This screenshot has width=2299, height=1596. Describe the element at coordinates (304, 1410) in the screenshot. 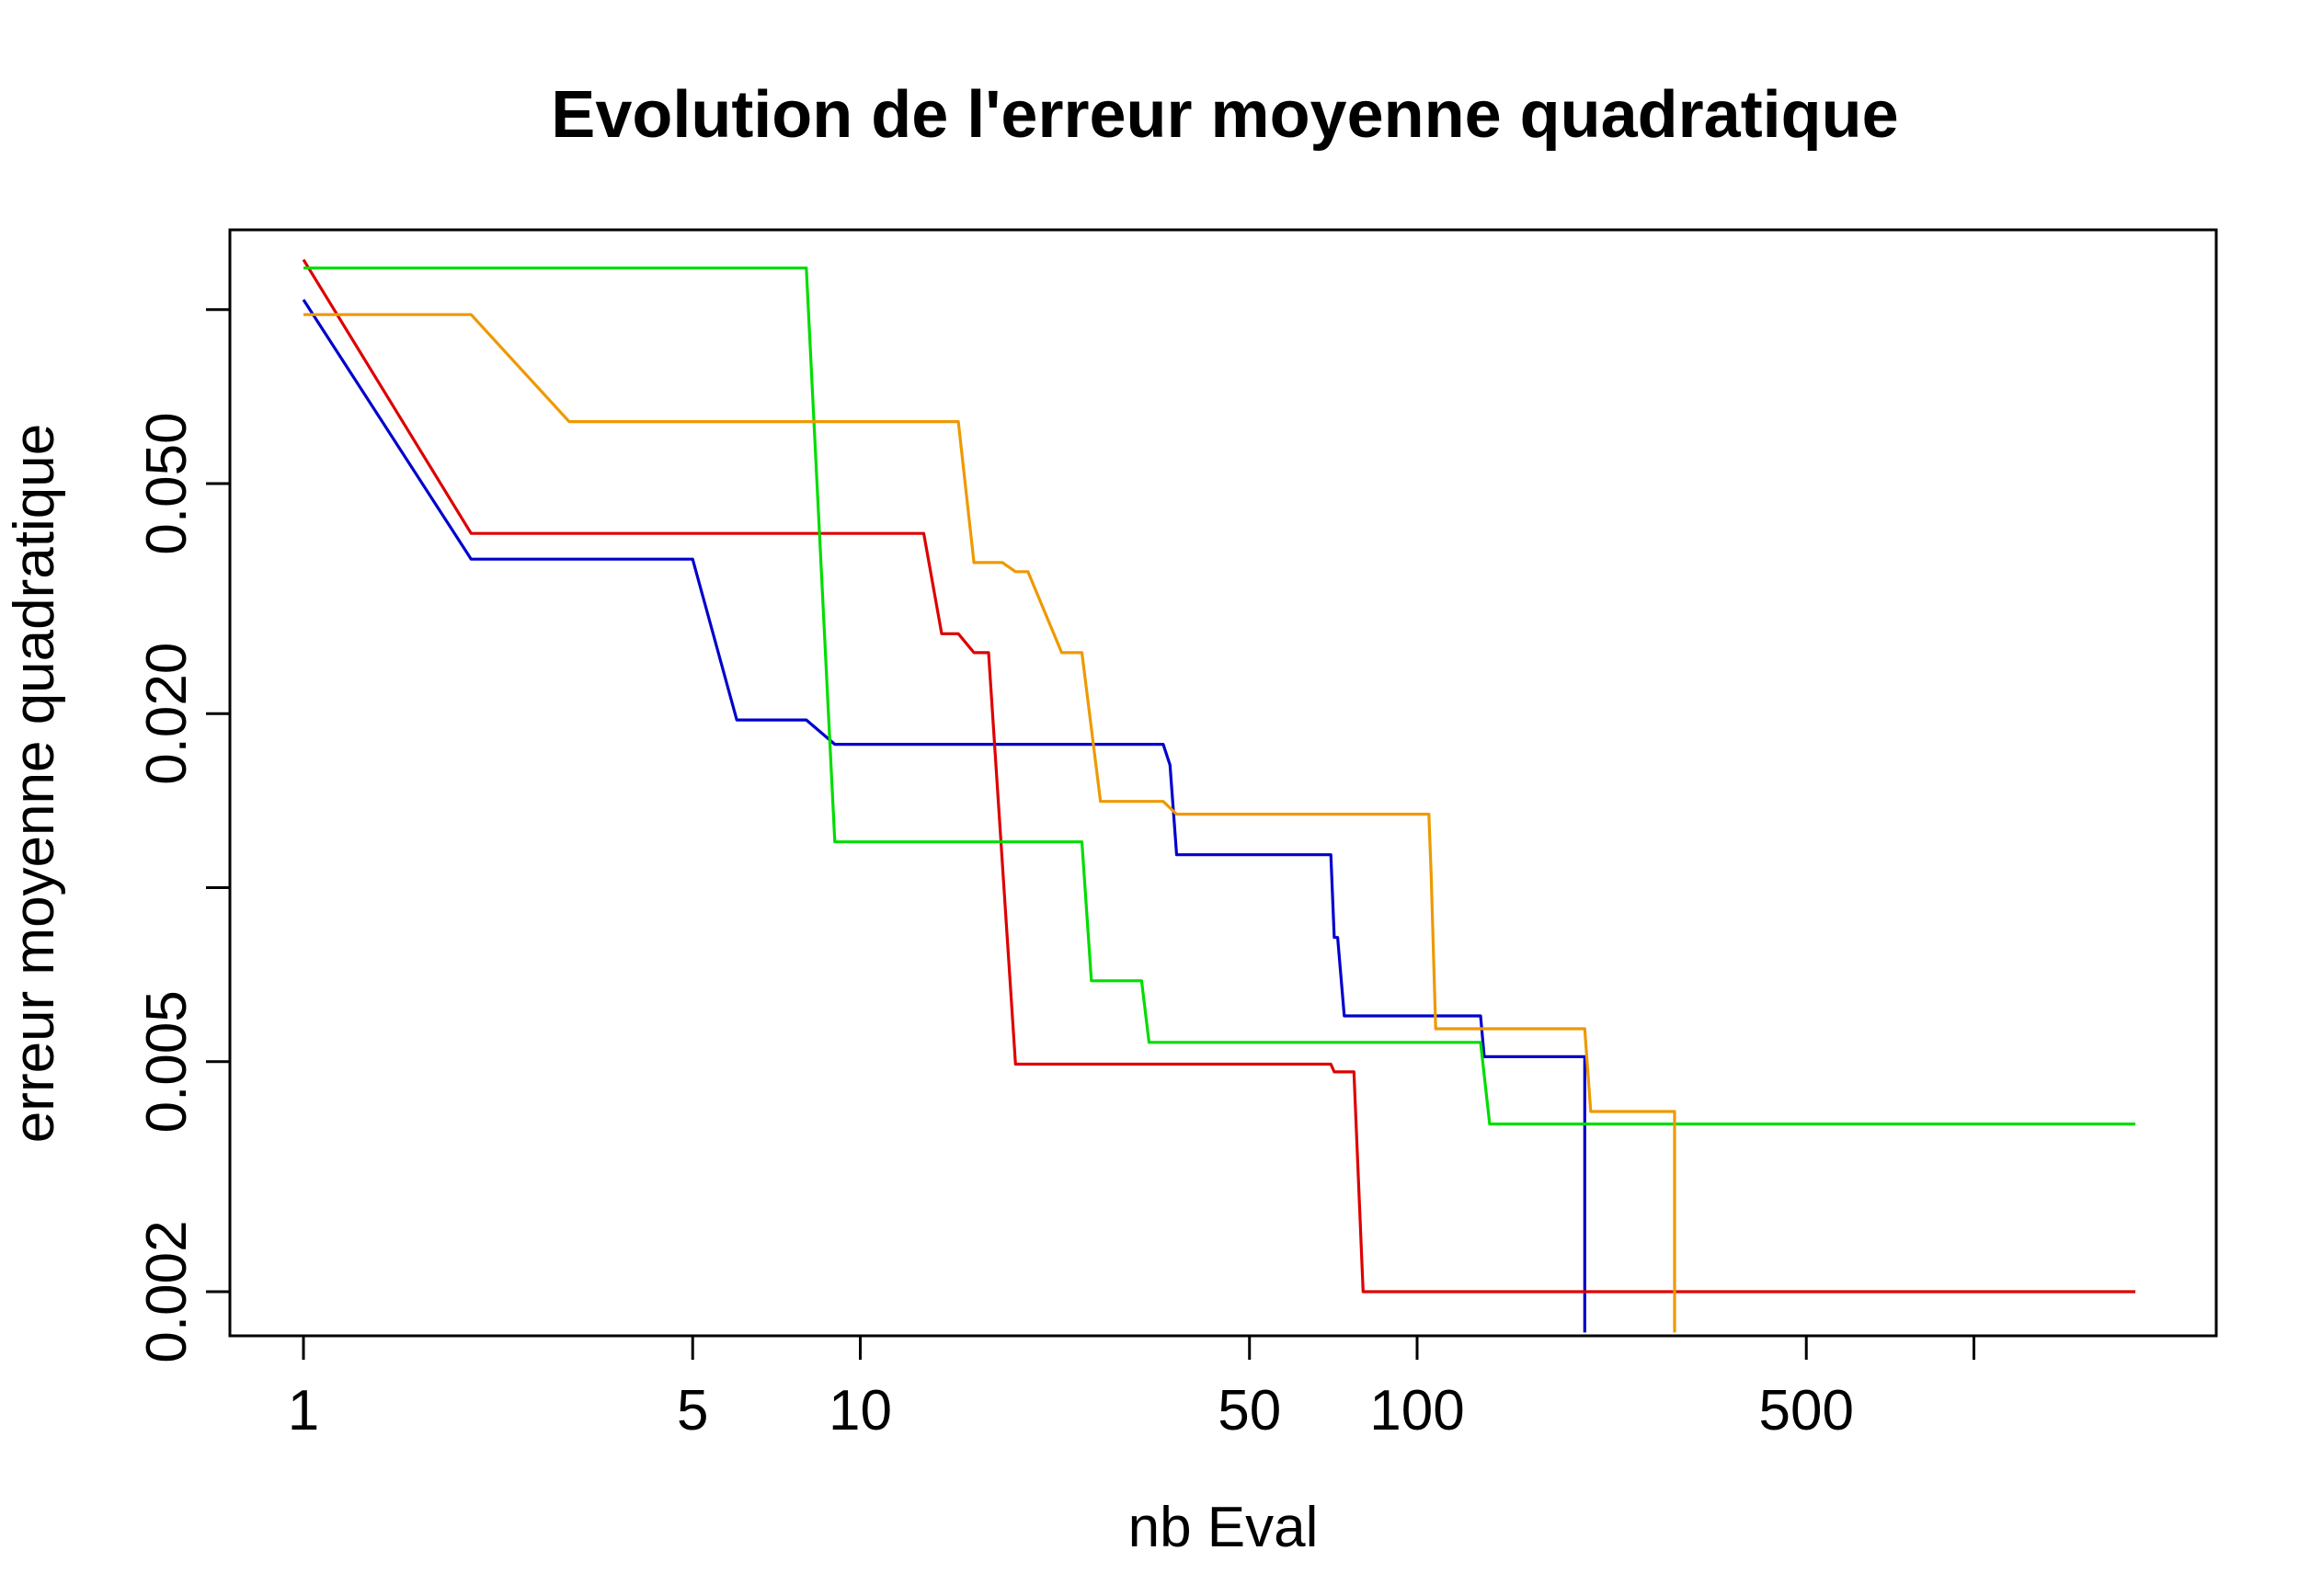

I see `x-tick-label: 1` at that location.